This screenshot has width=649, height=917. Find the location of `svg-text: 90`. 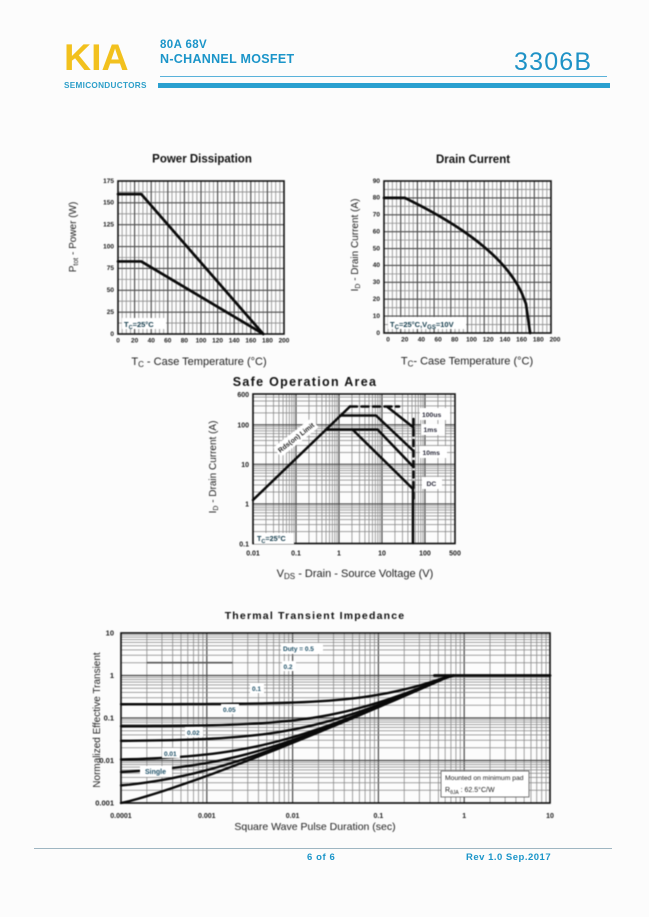

svg-text: 90 is located at coordinates (377, 181).